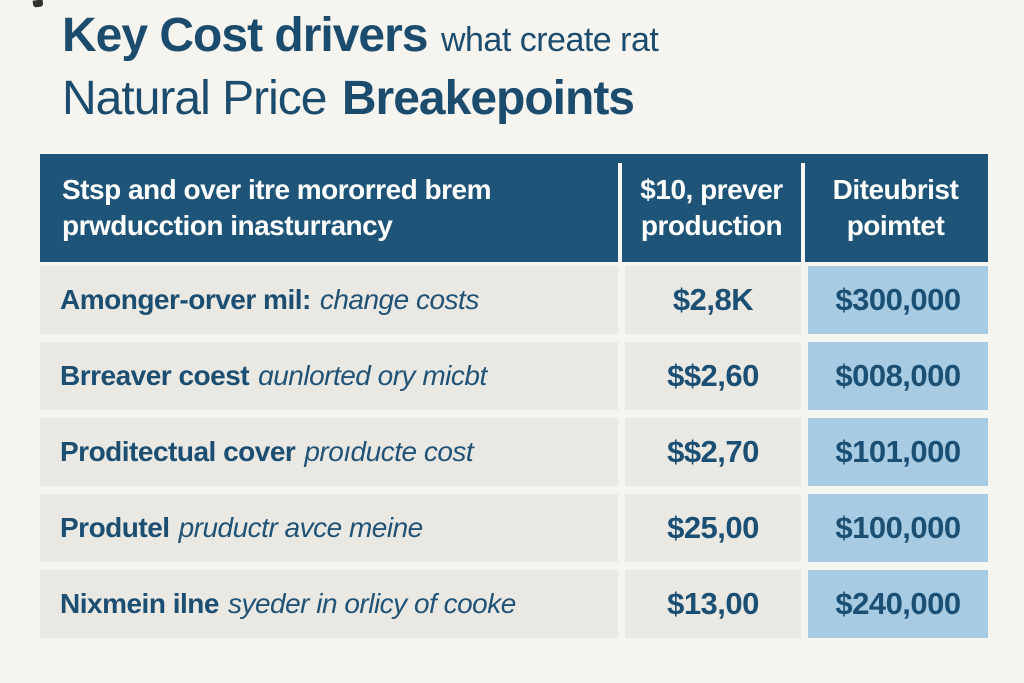 The height and width of the screenshot is (683, 1024). Describe the element at coordinates (389, 451) in the screenshot. I see `row-label-italic: proıducte cost` at that location.